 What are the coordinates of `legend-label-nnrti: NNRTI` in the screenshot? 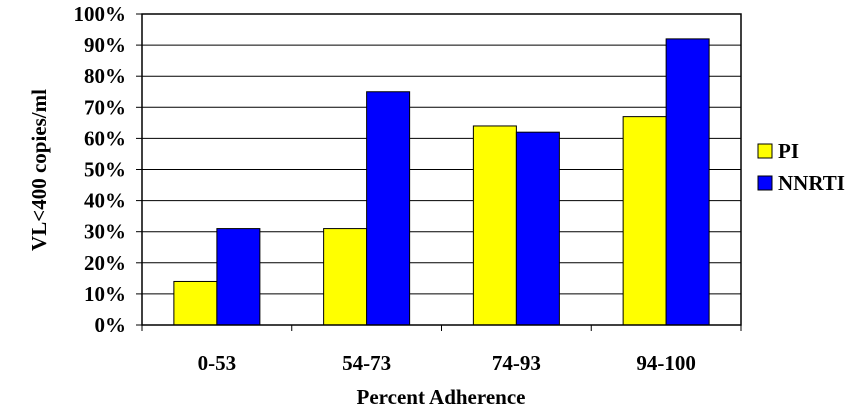 It's located at (811, 183).